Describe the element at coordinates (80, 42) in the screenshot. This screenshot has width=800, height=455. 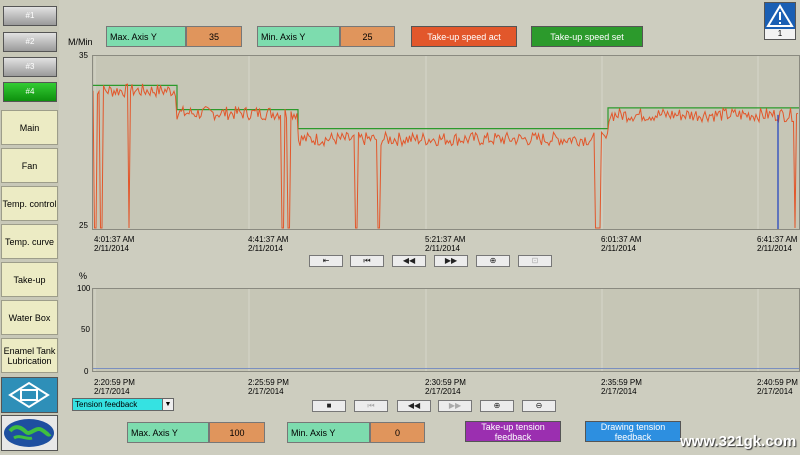
I see `top-unit-label: M/Min` at that location.